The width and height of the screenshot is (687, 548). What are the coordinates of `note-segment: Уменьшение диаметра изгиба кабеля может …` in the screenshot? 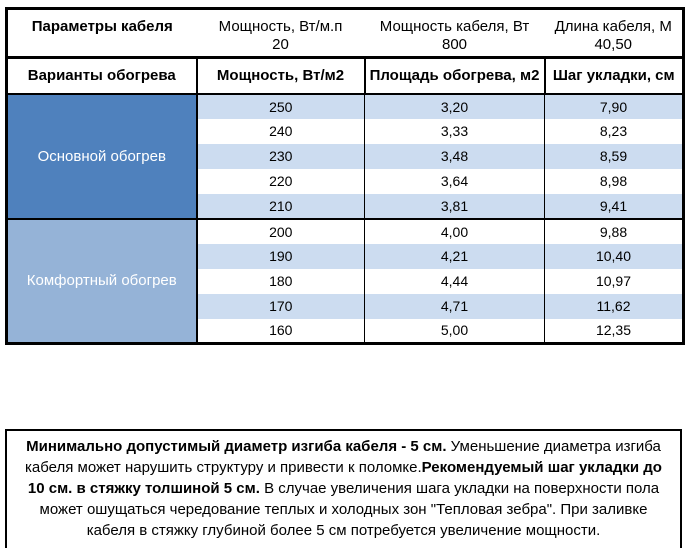 It's located at (343, 457).